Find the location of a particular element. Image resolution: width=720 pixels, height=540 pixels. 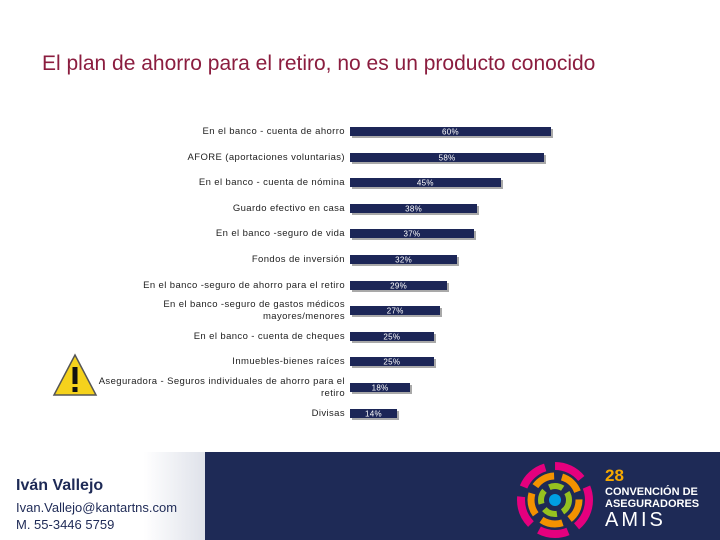

logo-number: 28 is located at coordinates (614, 475).